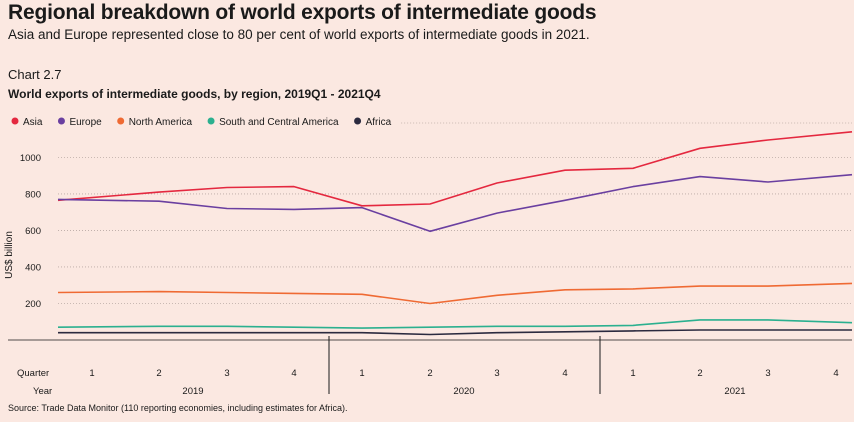  I want to click on year-label: 2021, so click(734, 391).